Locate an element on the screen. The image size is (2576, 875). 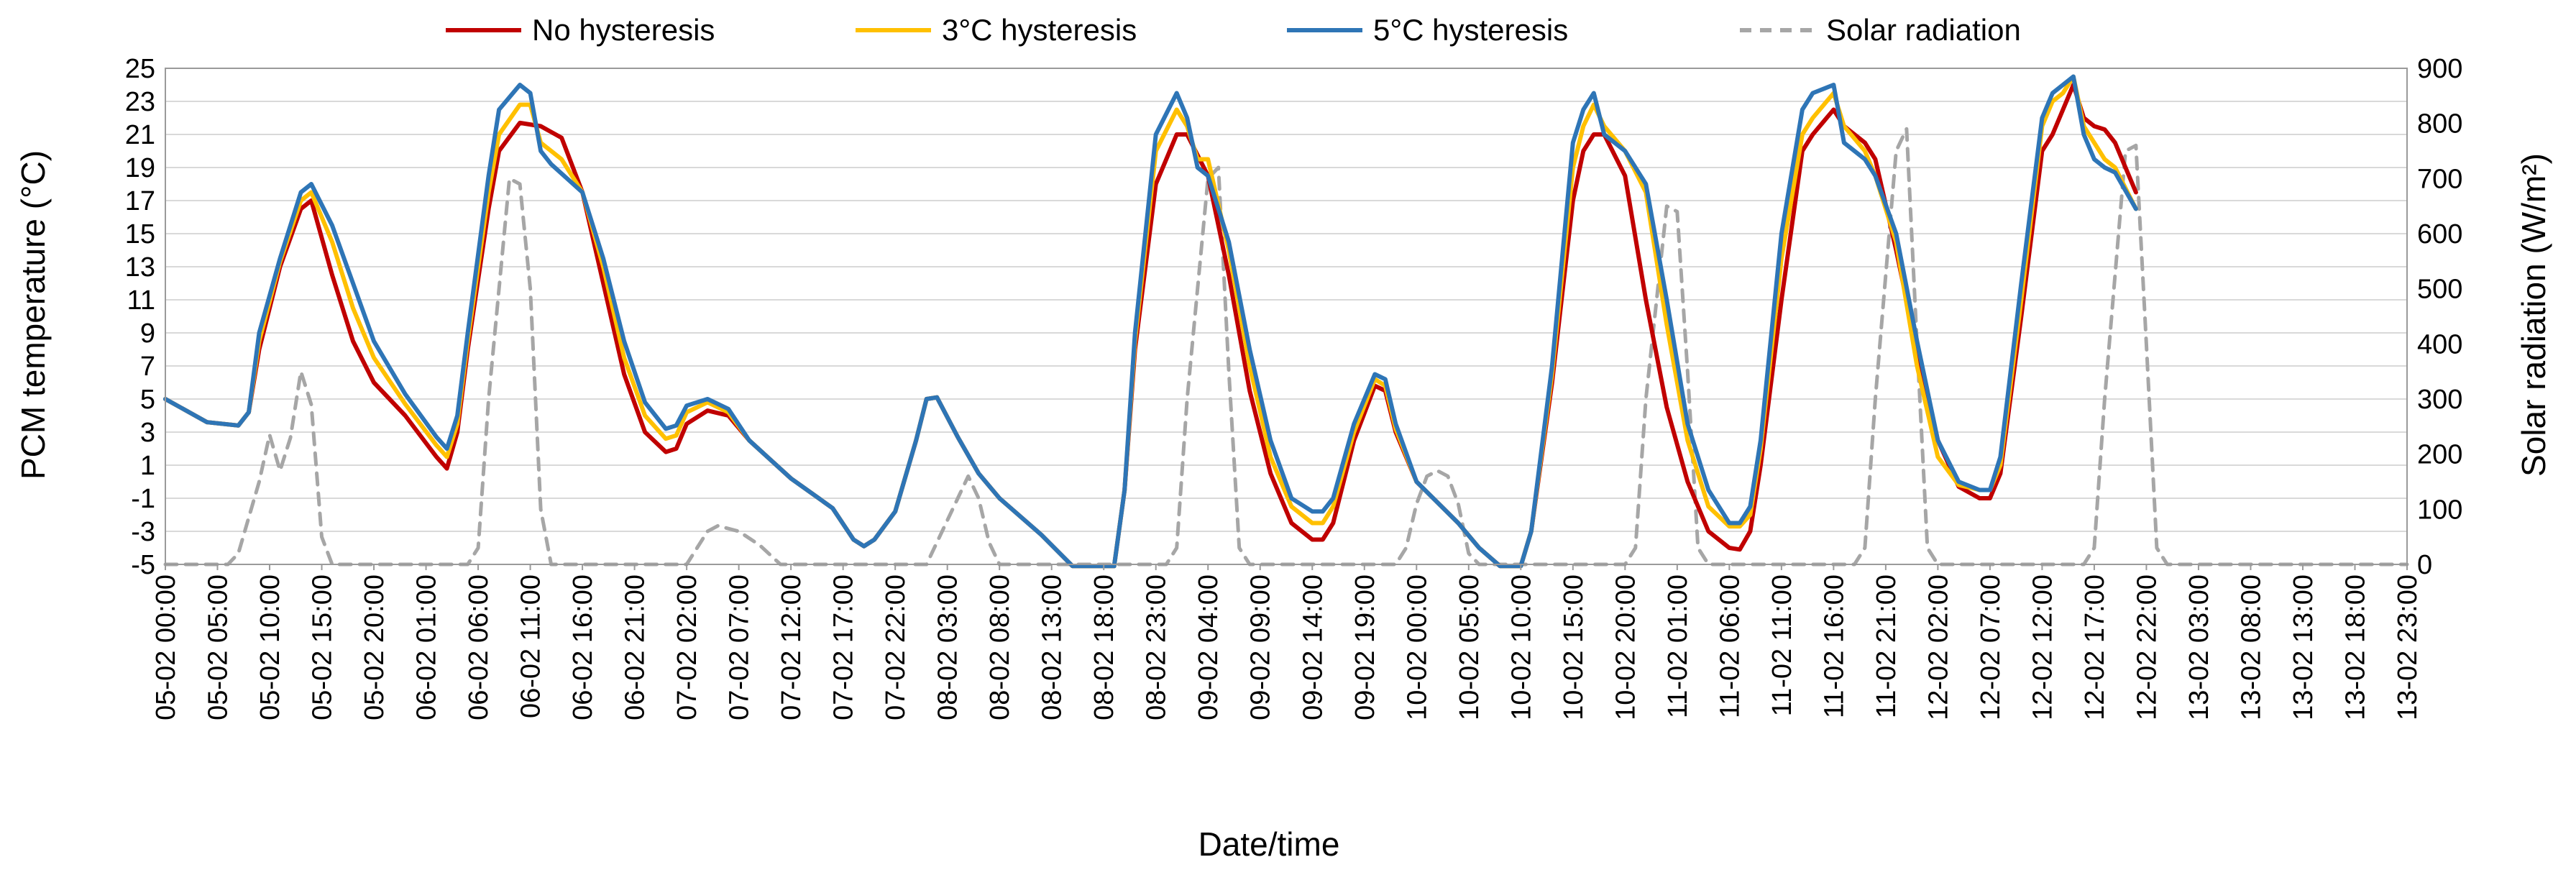
x-tick-label: 05-02 00:00 is located at coordinates (166, 647).